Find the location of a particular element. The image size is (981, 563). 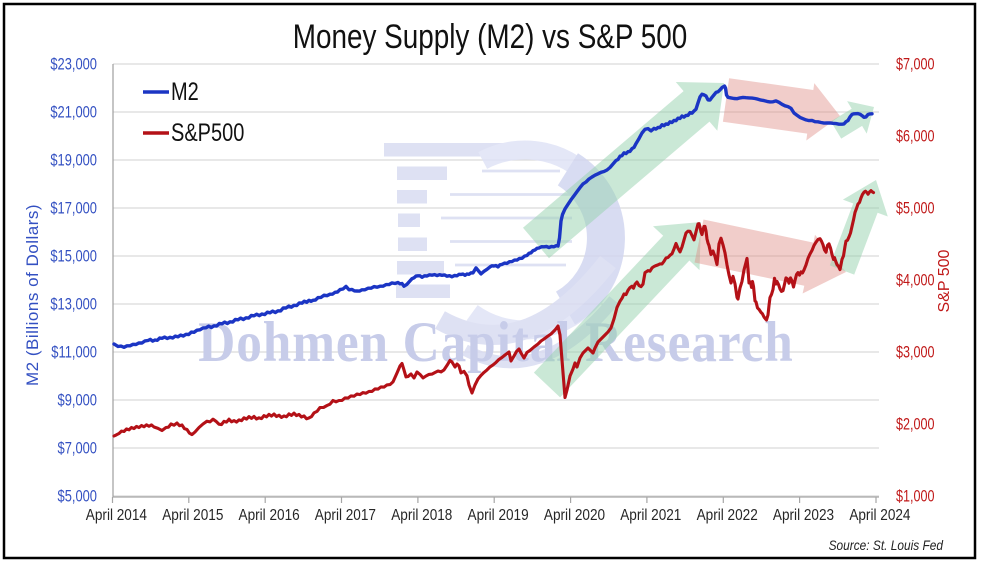

svg-text: $1,000 is located at coordinates (915, 496).